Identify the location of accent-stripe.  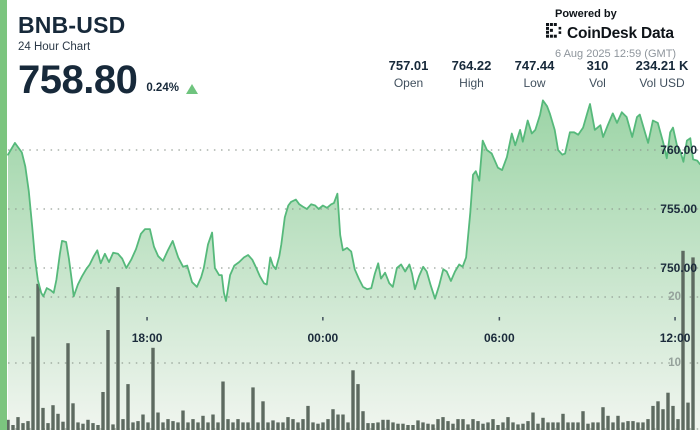
(3, 215).